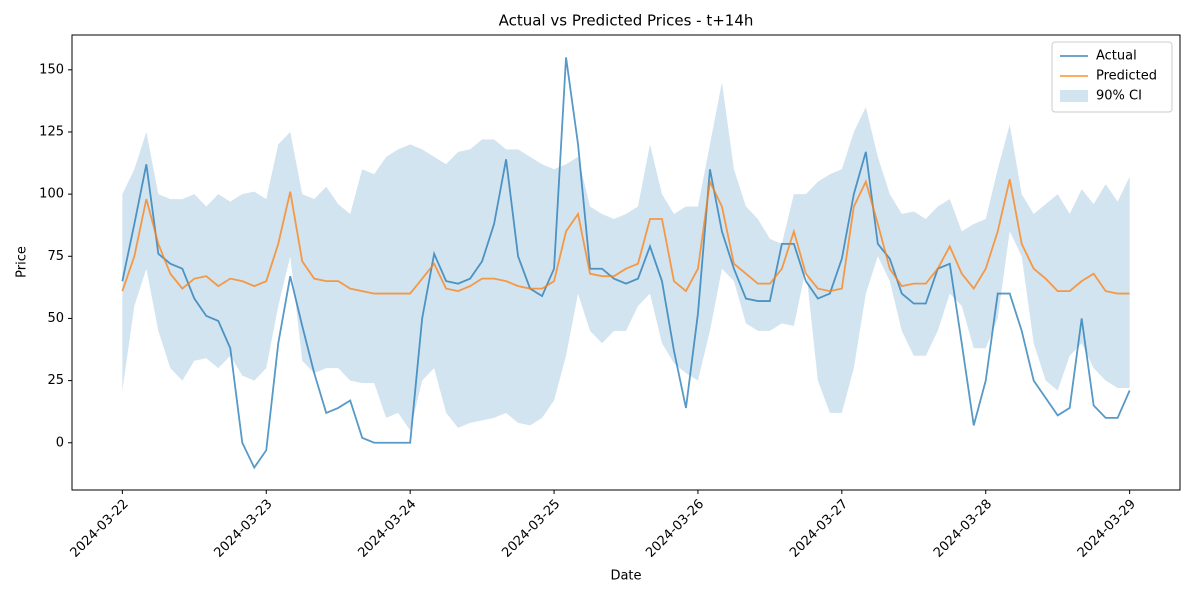 This screenshot has width=1200, height=600. Describe the element at coordinates (1074, 96) in the screenshot. I see `legend-swatch` at that location.